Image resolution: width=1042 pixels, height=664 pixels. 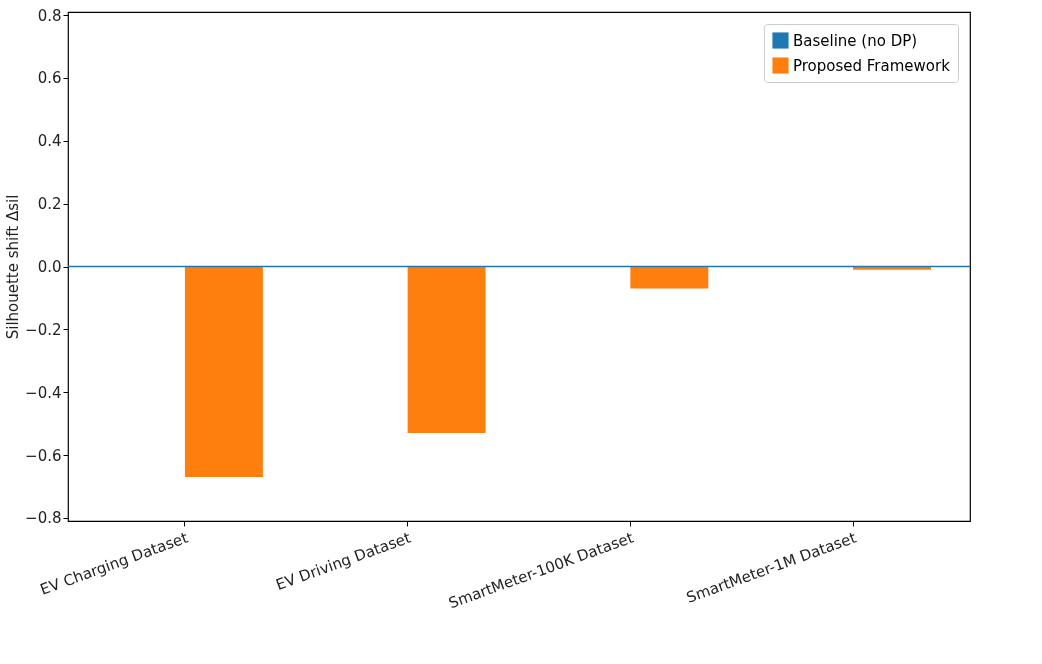 I want to click on y-tick-label: −0.2, so click(x=43, y=329).